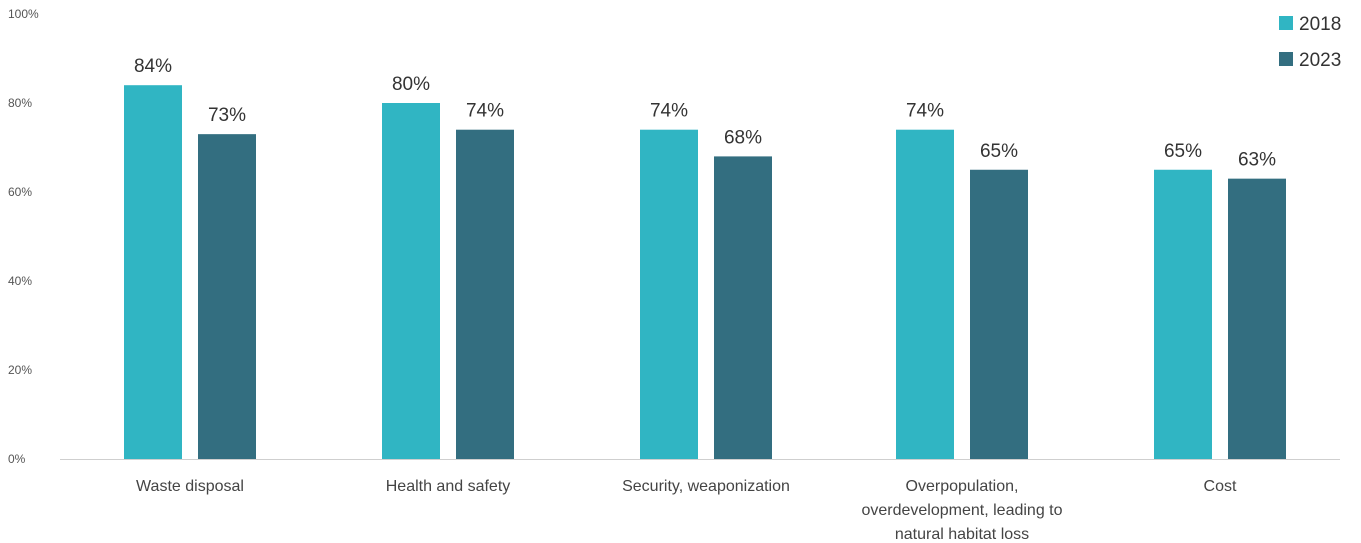  What do you see at coordinates (962, 534) in the screenshot?
I see `x-tick-label: natural habitat loss` at bounding box center [962, 534].